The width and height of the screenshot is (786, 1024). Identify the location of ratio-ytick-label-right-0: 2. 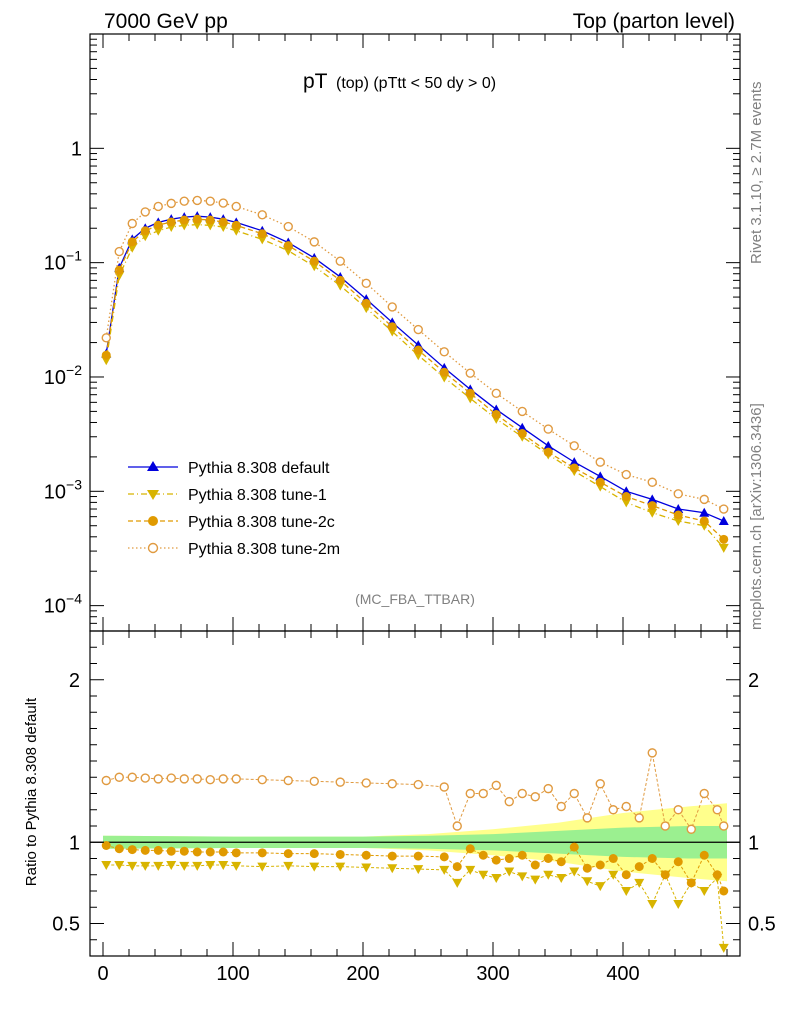
(753, 681).